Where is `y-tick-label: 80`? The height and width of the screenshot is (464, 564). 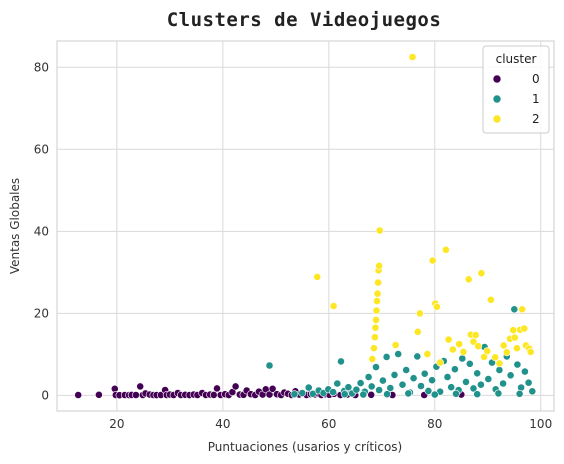
y-tick-label: 80 is located at coordinates (41, 67).